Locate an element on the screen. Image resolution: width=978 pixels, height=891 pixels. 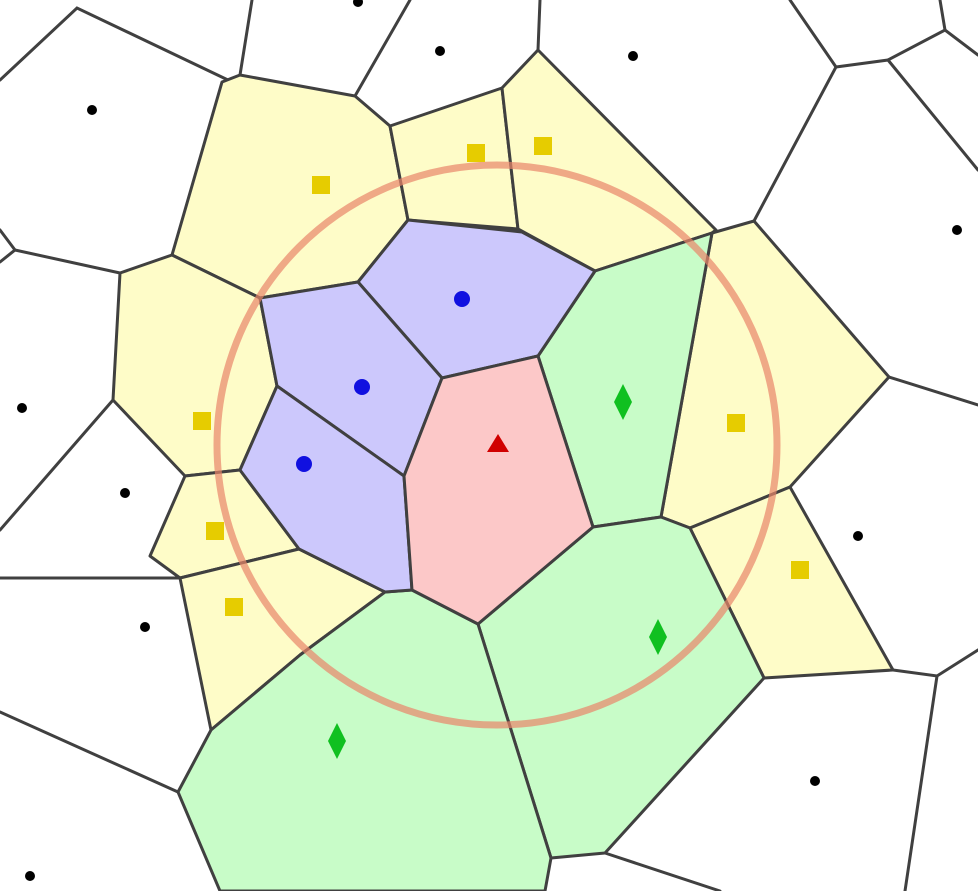
triangle-marker is located at coordinates (498, 443).